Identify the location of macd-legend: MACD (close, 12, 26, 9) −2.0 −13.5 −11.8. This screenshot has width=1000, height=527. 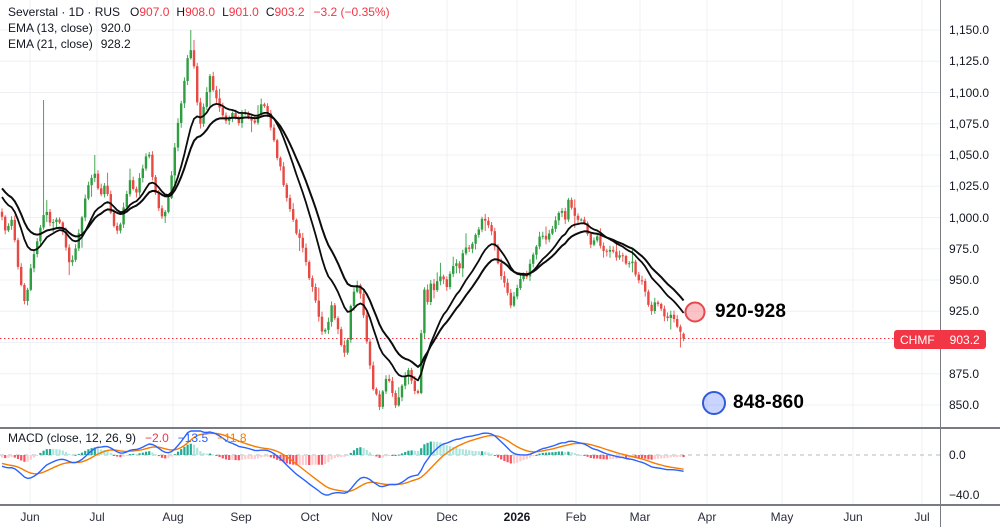
(127, 438).